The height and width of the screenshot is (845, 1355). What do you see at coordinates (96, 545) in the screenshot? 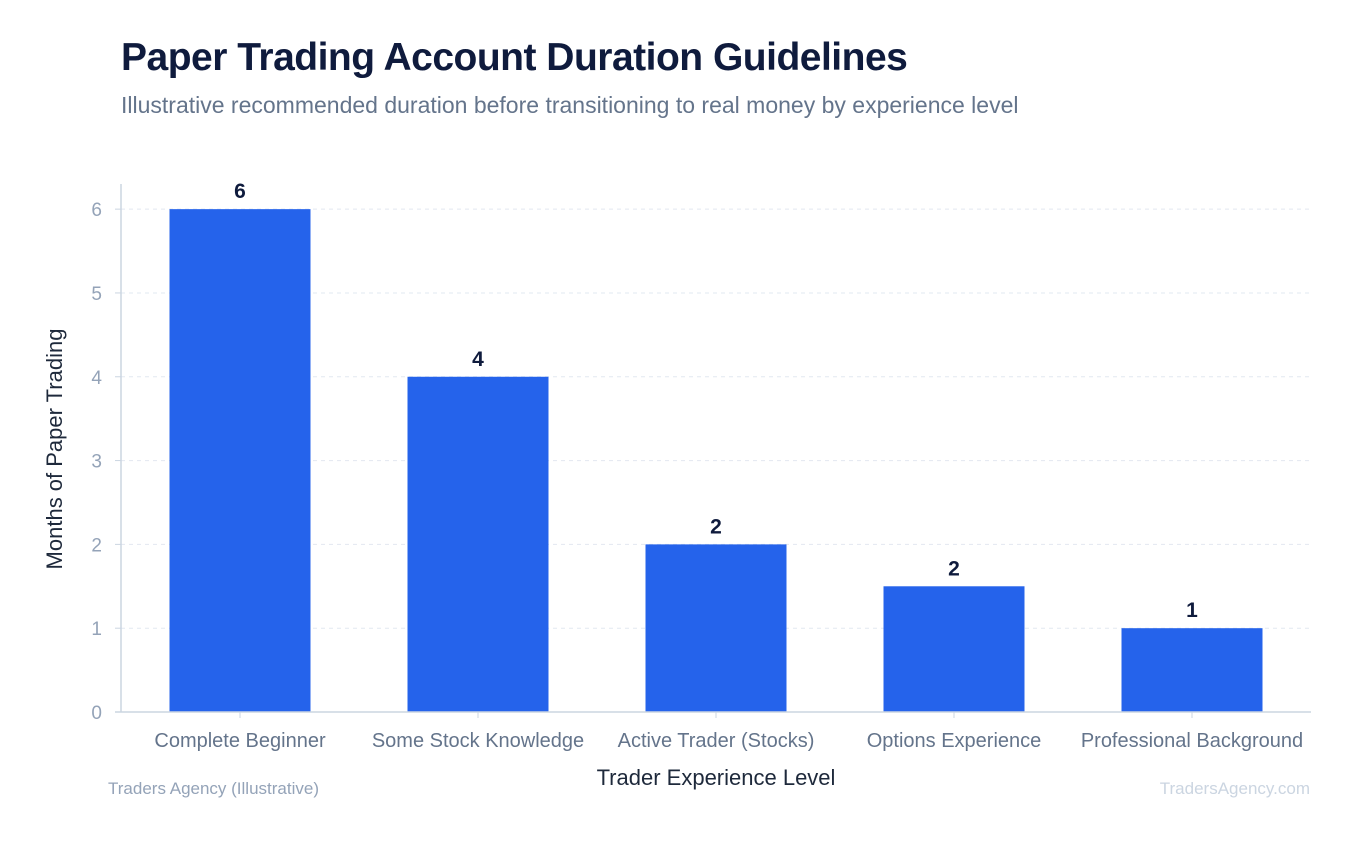
I see `y-tick-label: 2` at bounding box center [96, 545].